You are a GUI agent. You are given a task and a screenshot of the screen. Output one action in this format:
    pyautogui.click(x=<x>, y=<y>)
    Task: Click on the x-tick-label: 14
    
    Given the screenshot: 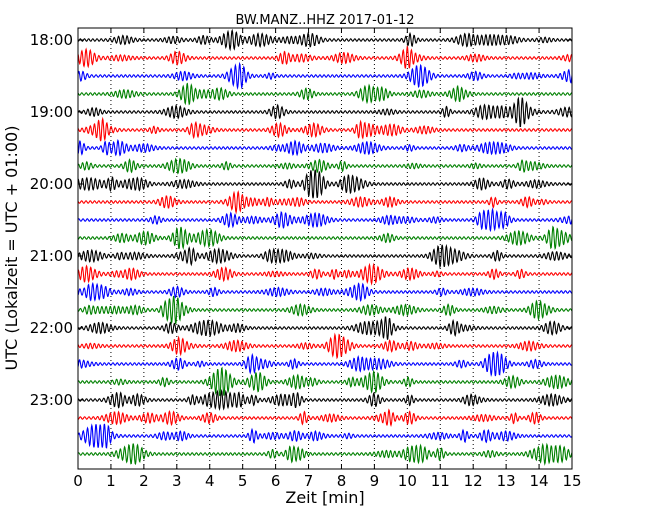 What is the action you would take?
    pyautogui.click(x=539, y=481)
    